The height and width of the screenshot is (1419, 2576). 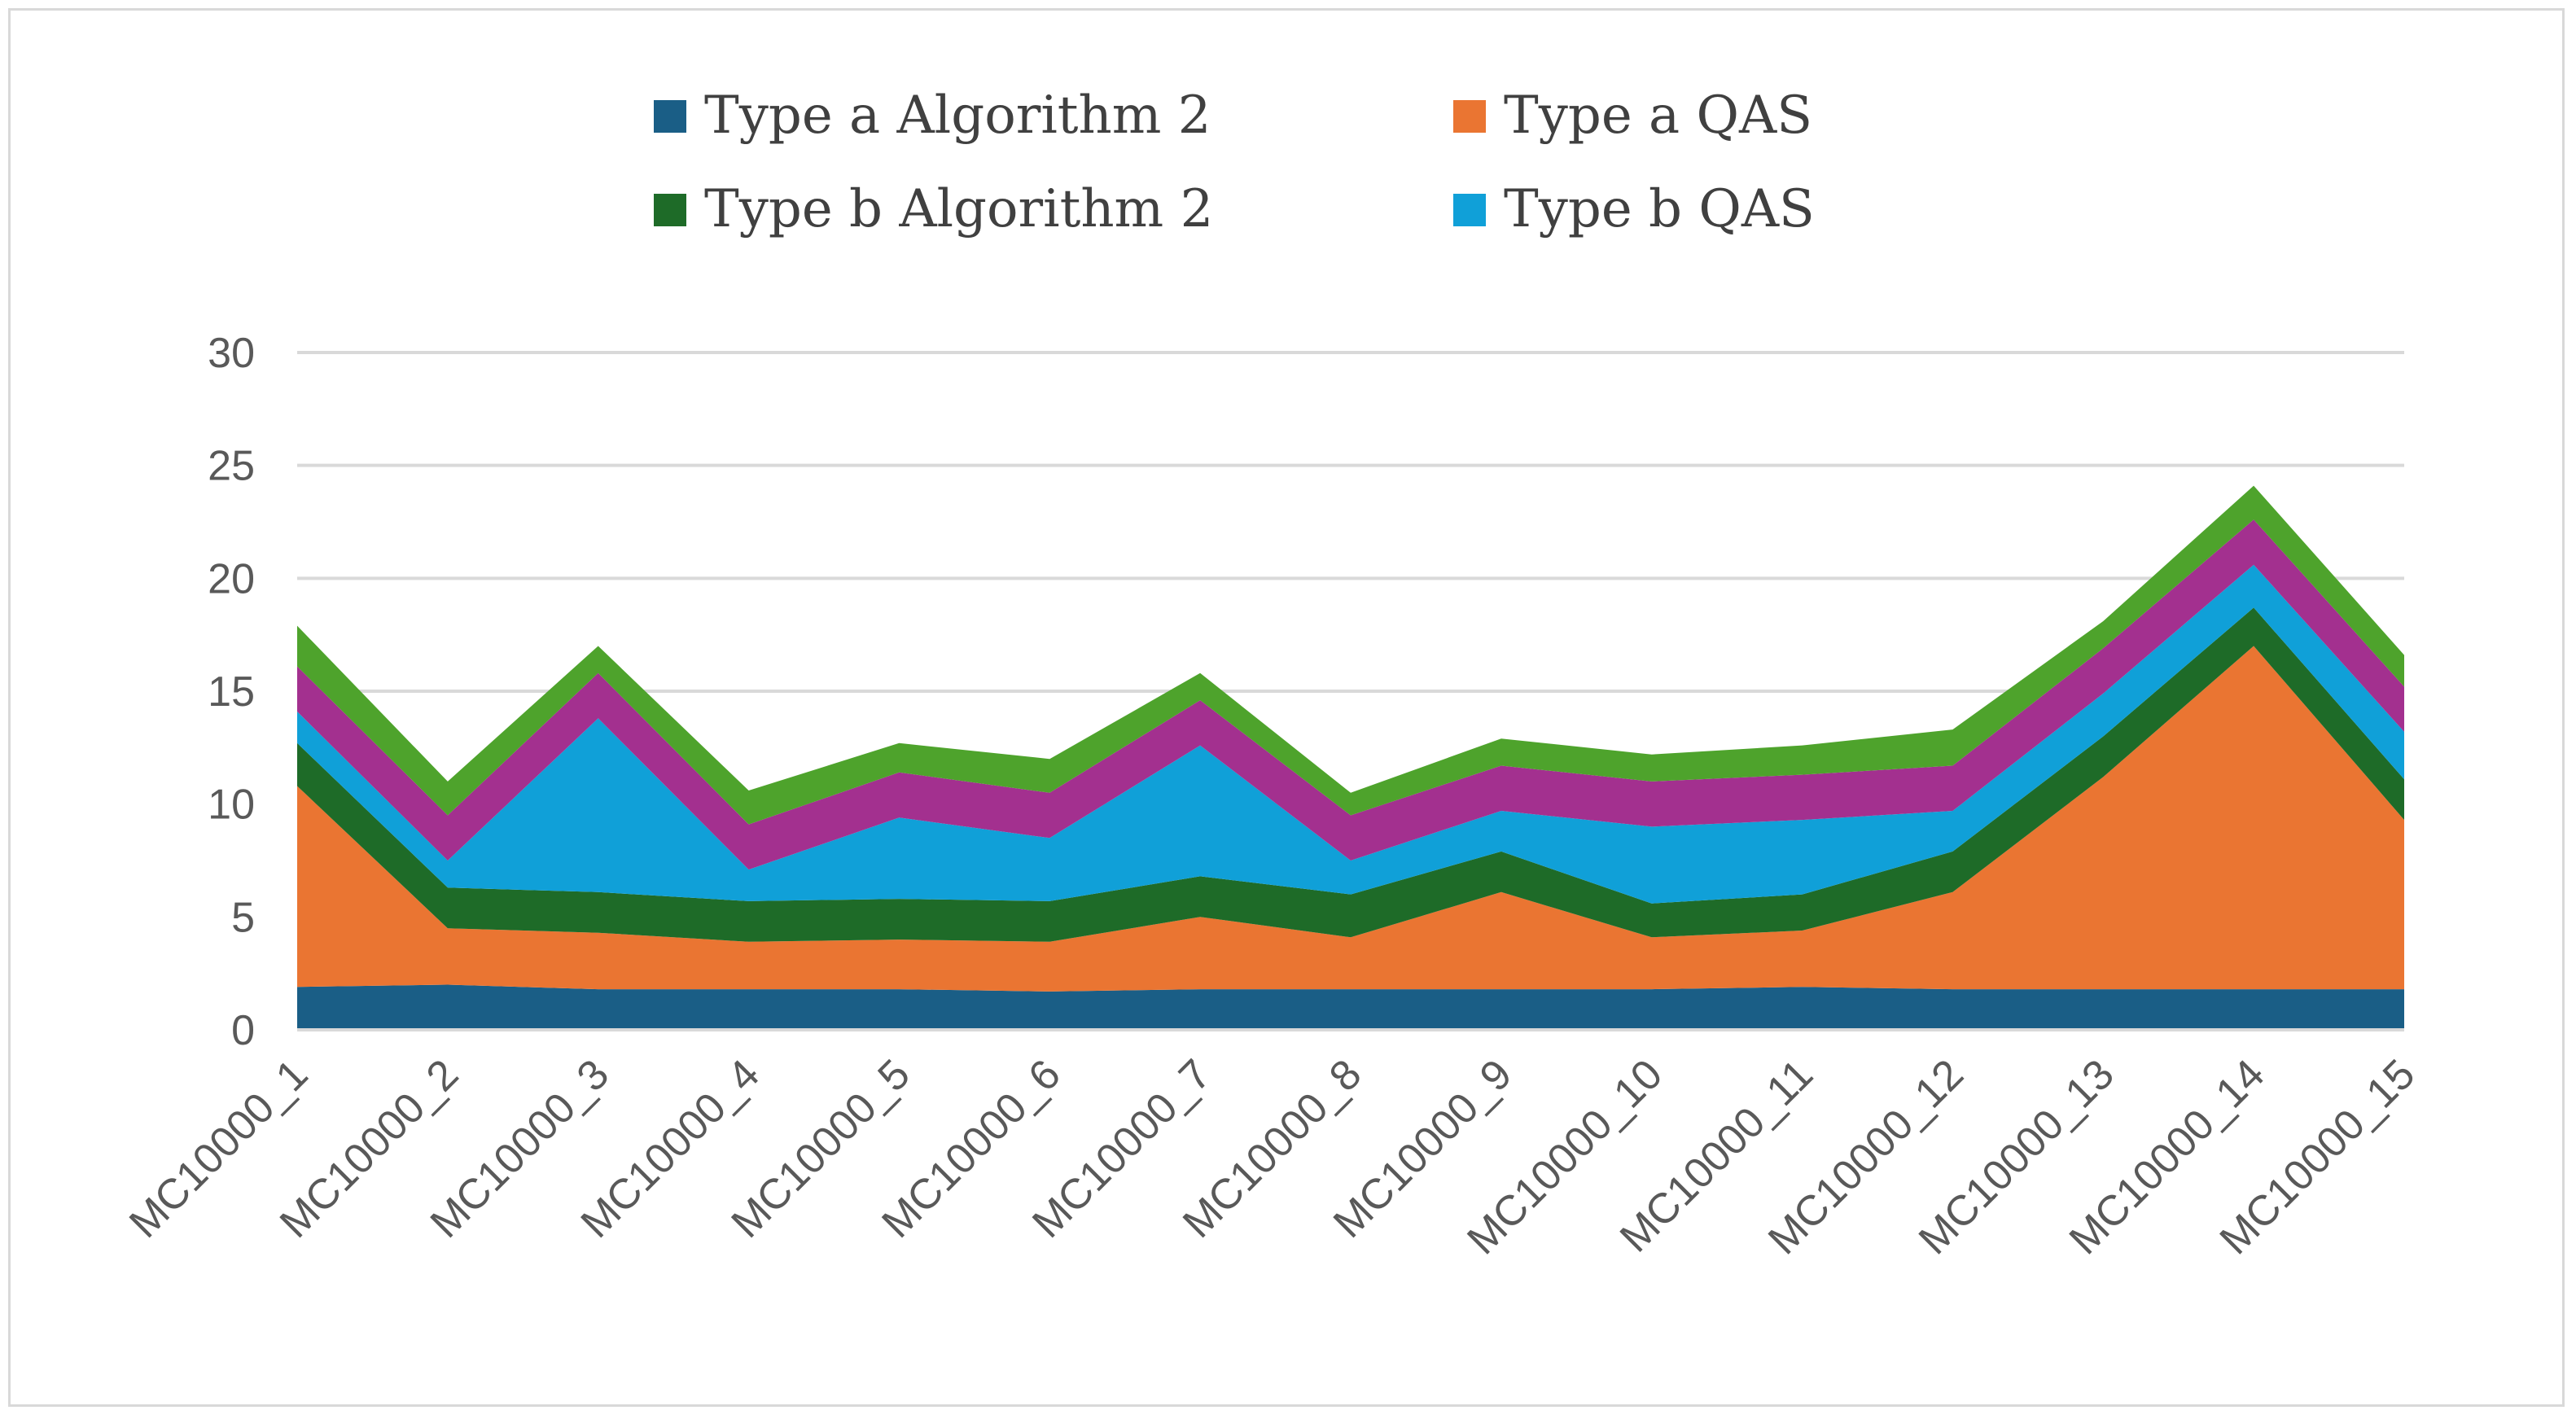 I want to click on legend-label: Type a Algorithm 2, so click(x=957, y=116).